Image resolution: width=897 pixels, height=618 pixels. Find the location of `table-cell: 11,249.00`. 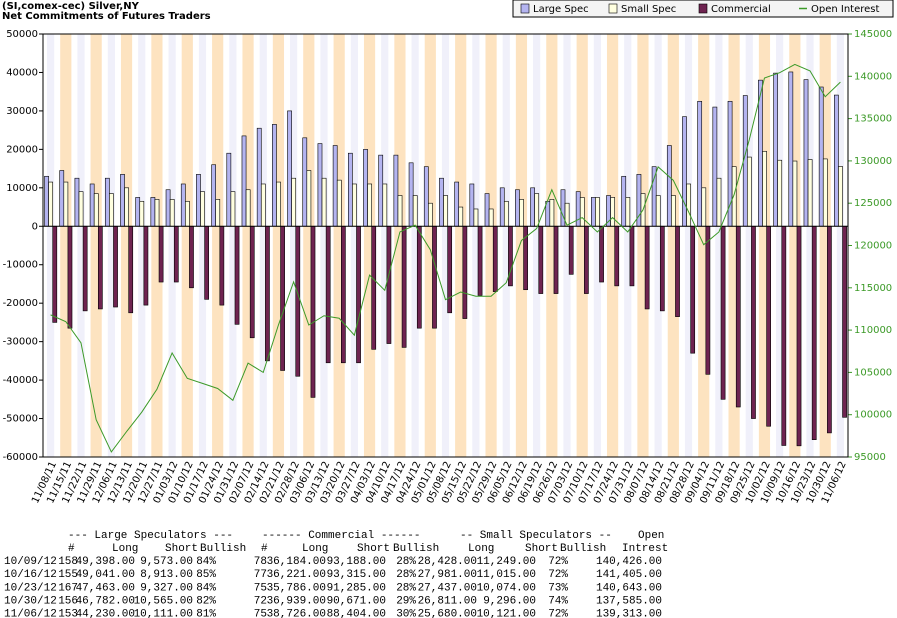

table-cell: 11,249.00 is located at coordinates (506, 562).